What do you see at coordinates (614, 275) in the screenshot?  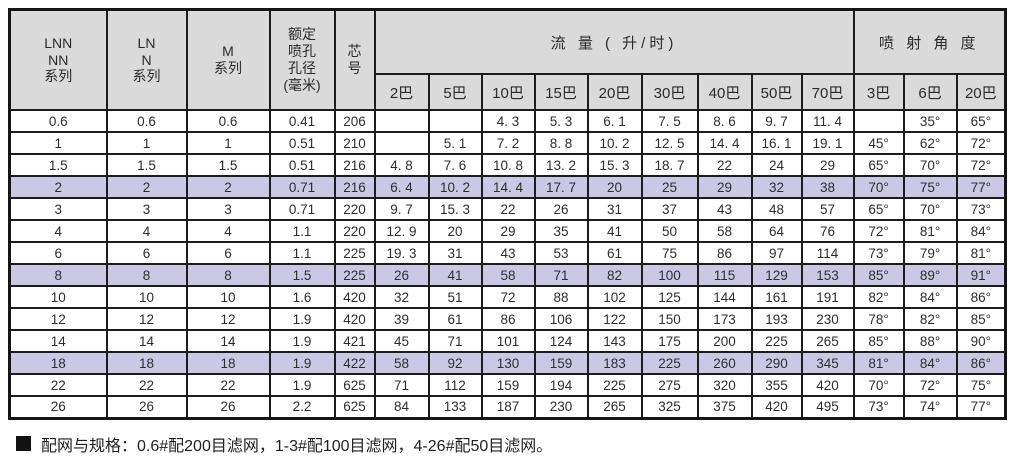 I see `table-cell: 82` at bounding box center [614, 275].